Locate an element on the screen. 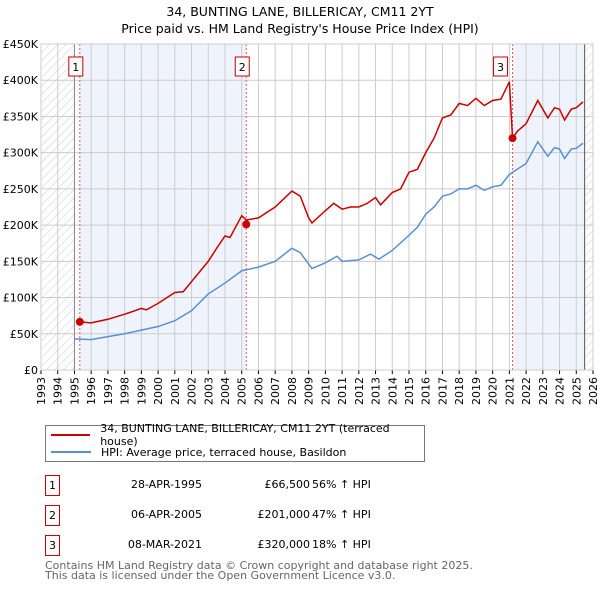 The image size is (600, 590). x-tick-label: 2022 is located at coordinates (526, 391).